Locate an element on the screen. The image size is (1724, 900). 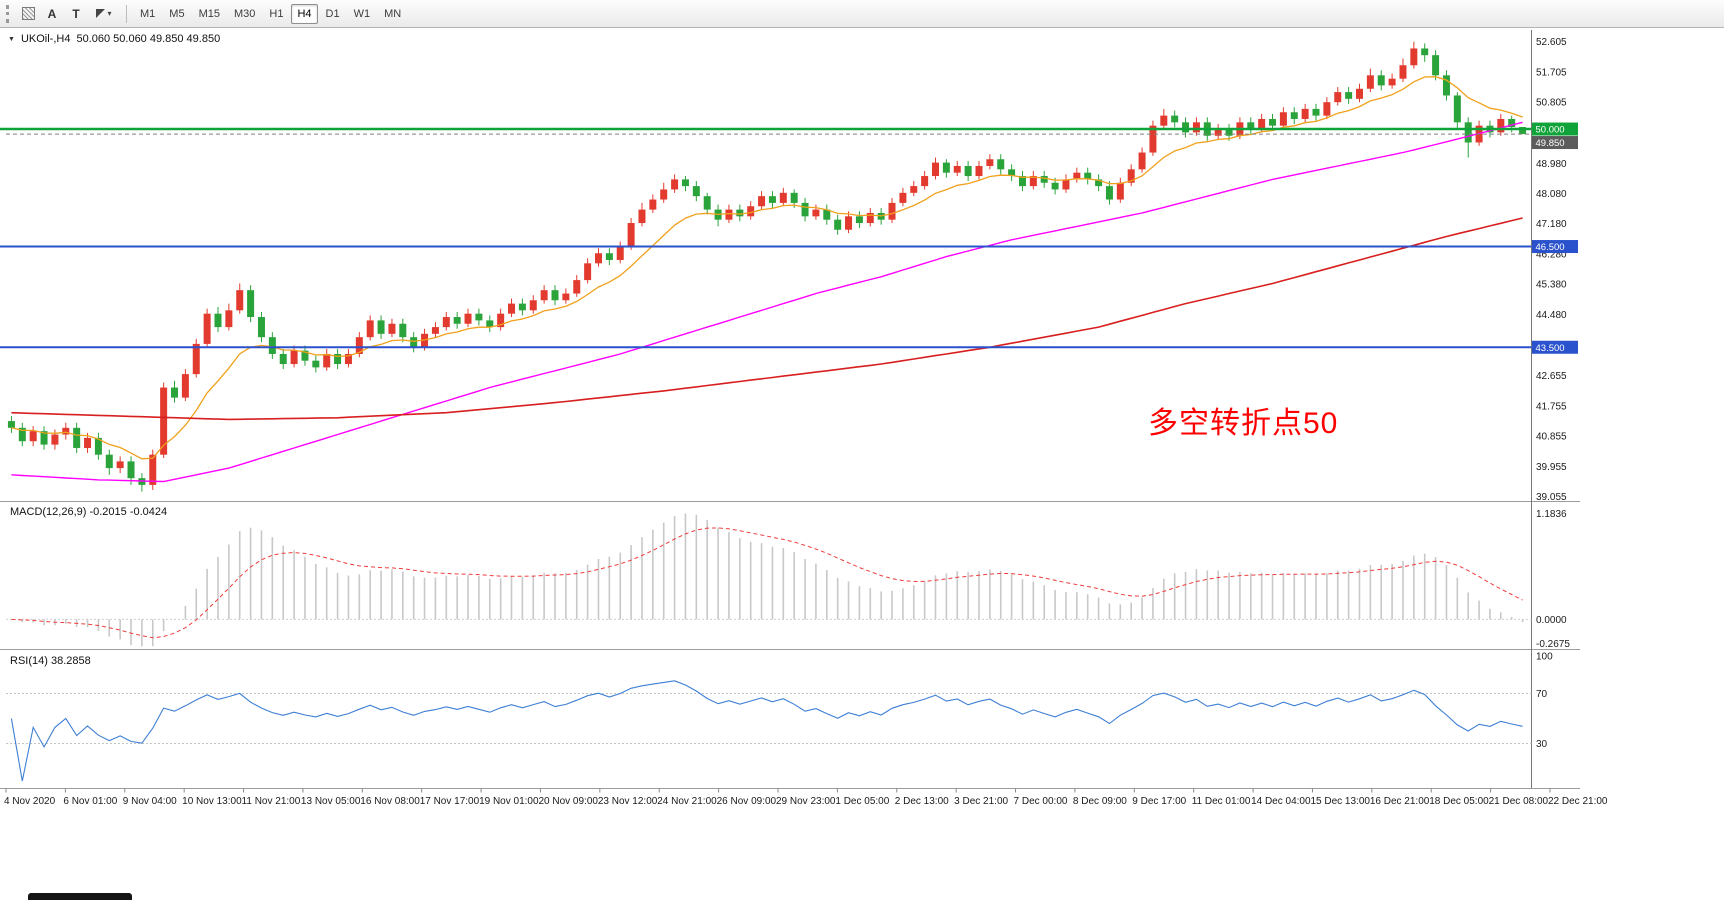
price-tag-label: 50.000 is located at coordinates (1550, 130).